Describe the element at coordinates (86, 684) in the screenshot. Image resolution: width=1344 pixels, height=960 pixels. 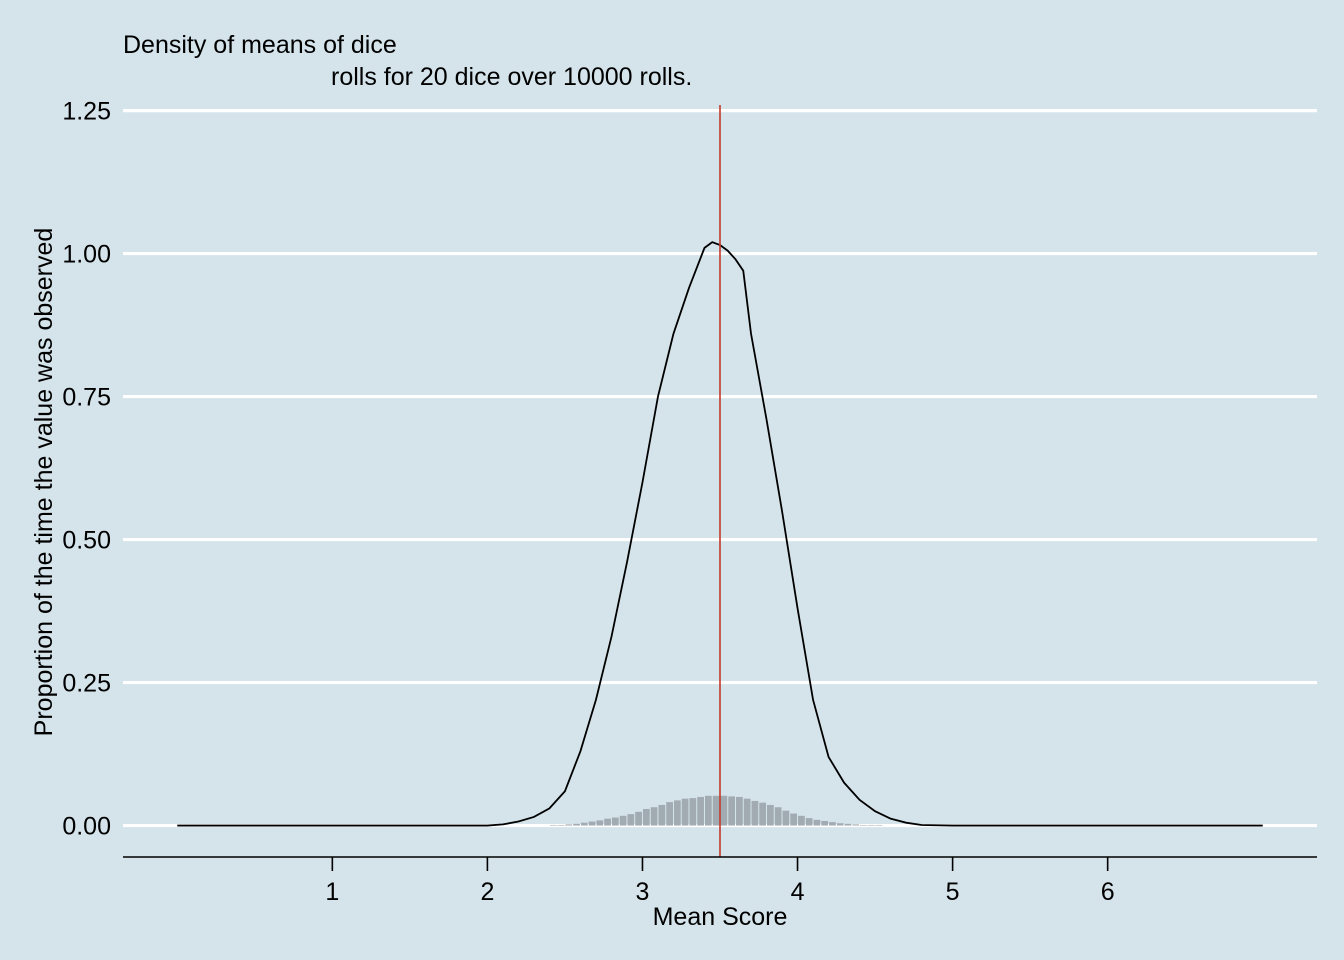
I see `y-tick-label: 0.25` at that location.